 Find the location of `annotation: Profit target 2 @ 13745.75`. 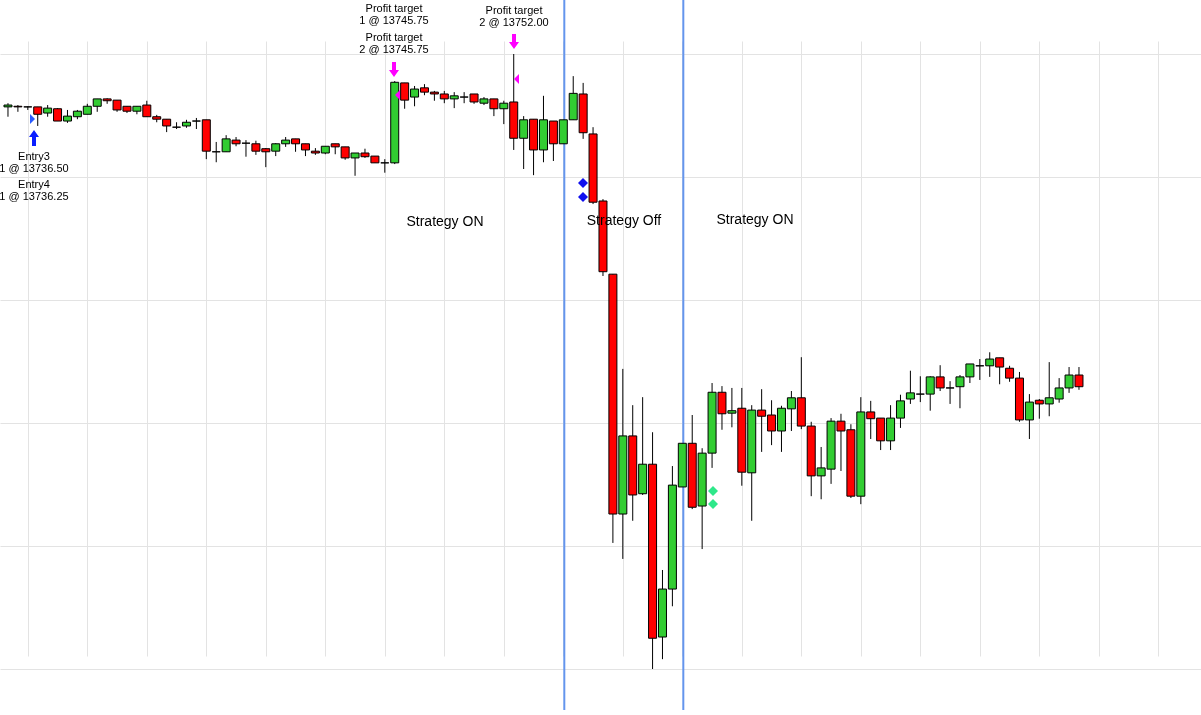

annotation: Profit target 2 @ 13745.75 is located at coordinates (394, 43).